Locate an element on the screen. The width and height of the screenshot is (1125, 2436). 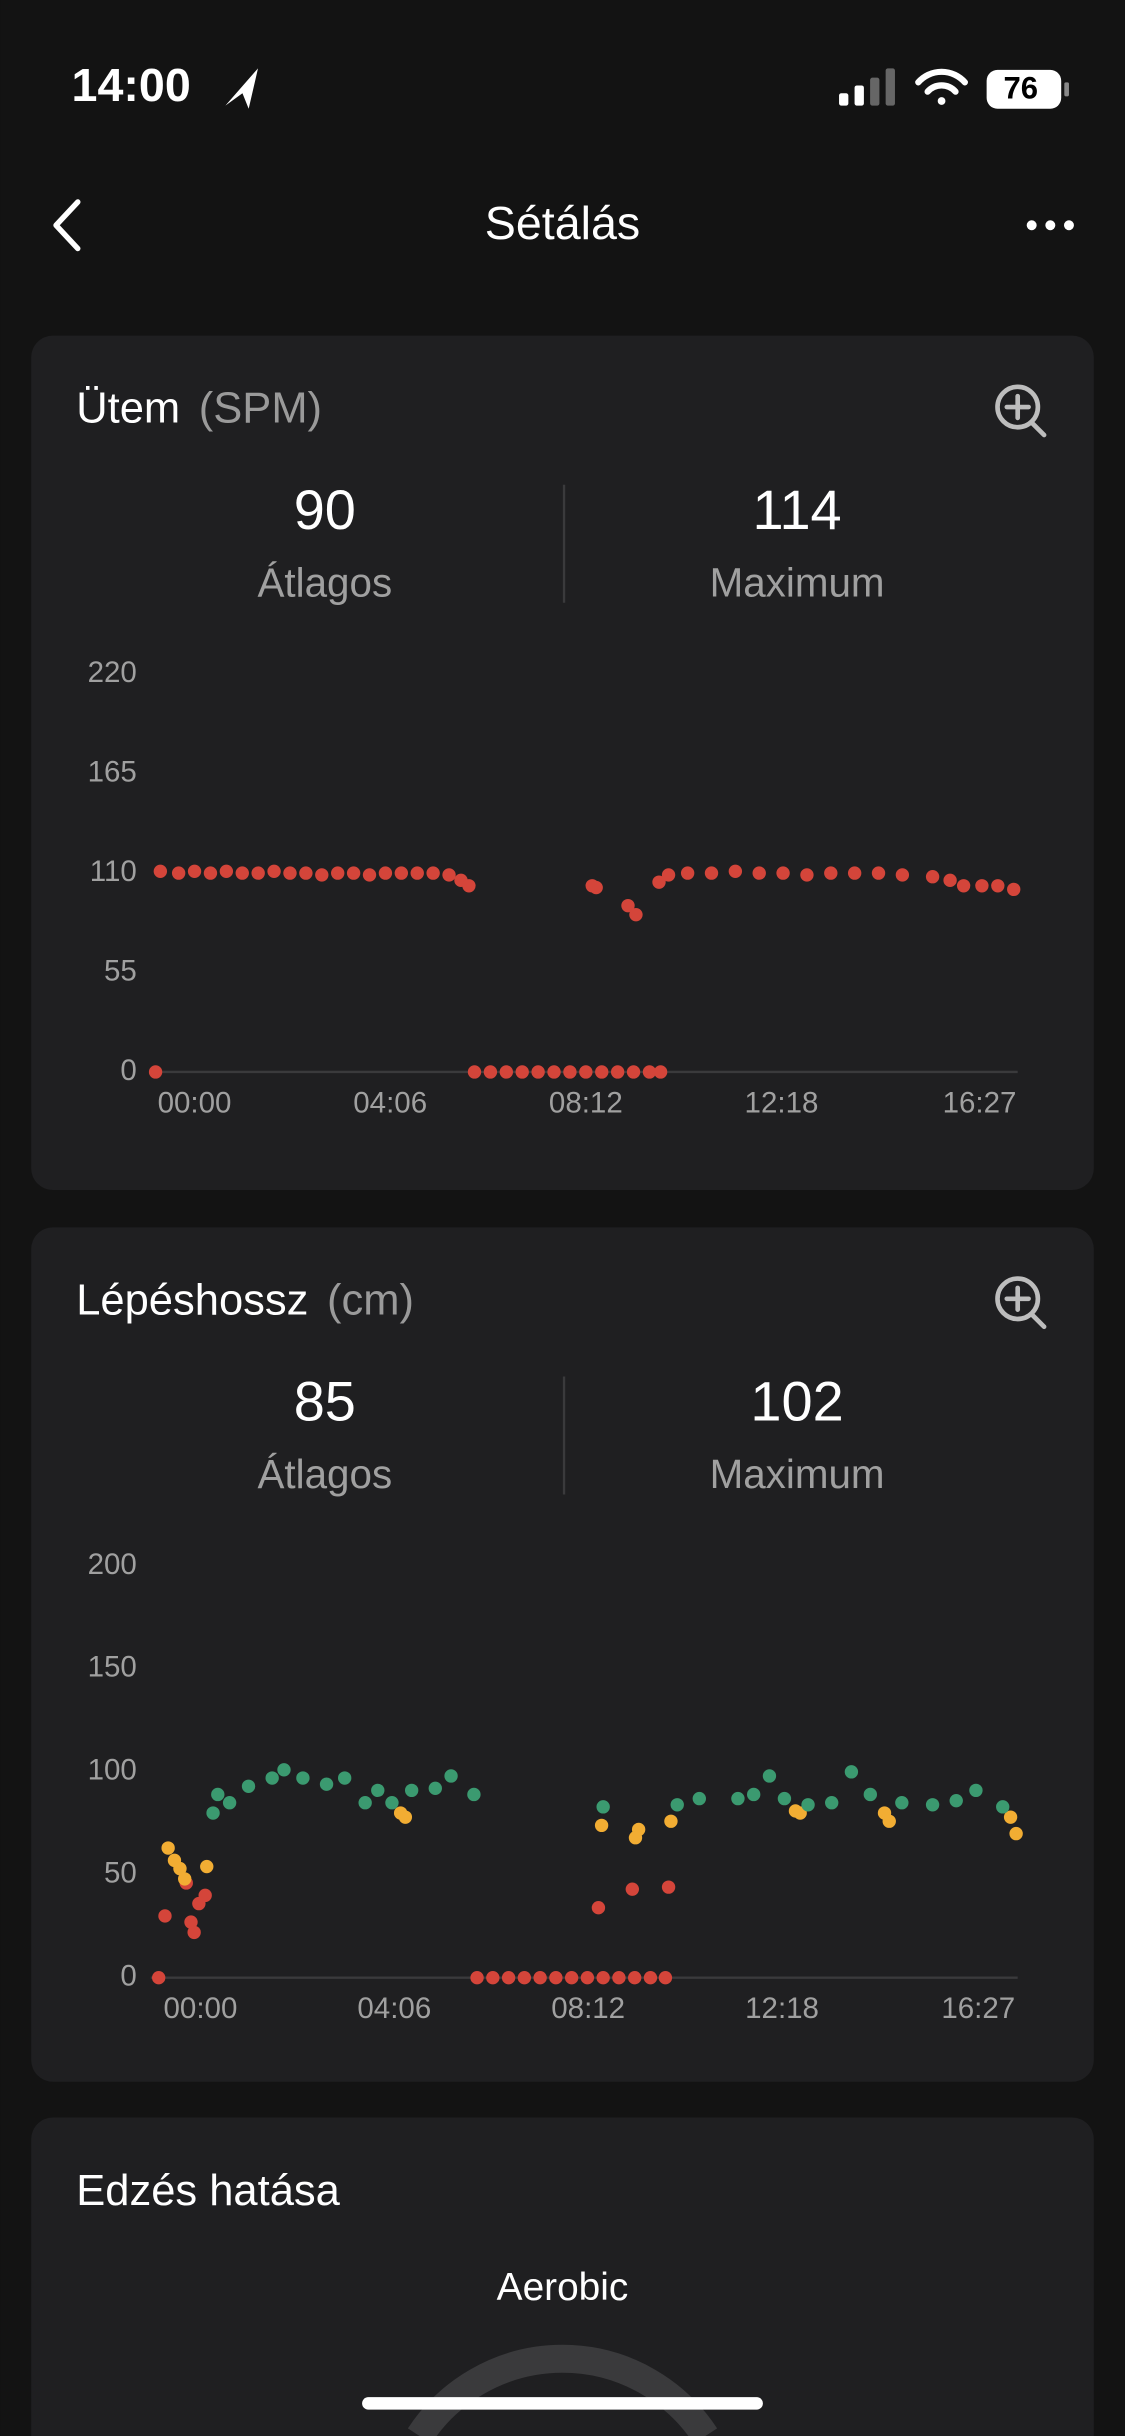
battery-cap is located at coordinates (1066, 89).